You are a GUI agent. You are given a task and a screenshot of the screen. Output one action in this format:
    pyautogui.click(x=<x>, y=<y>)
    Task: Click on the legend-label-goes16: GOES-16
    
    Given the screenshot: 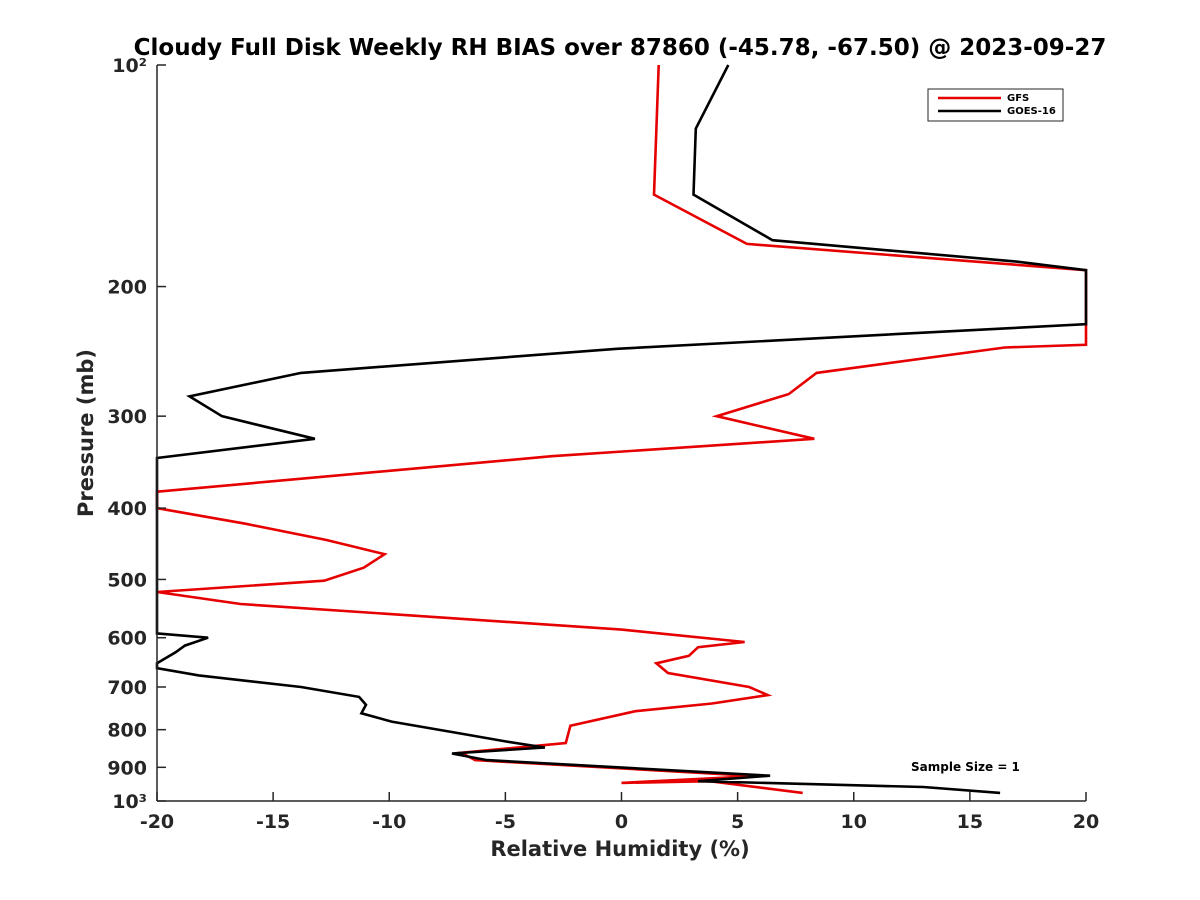 What is the action you would take?
    pyautogui.click(x=1031, y=111)
    